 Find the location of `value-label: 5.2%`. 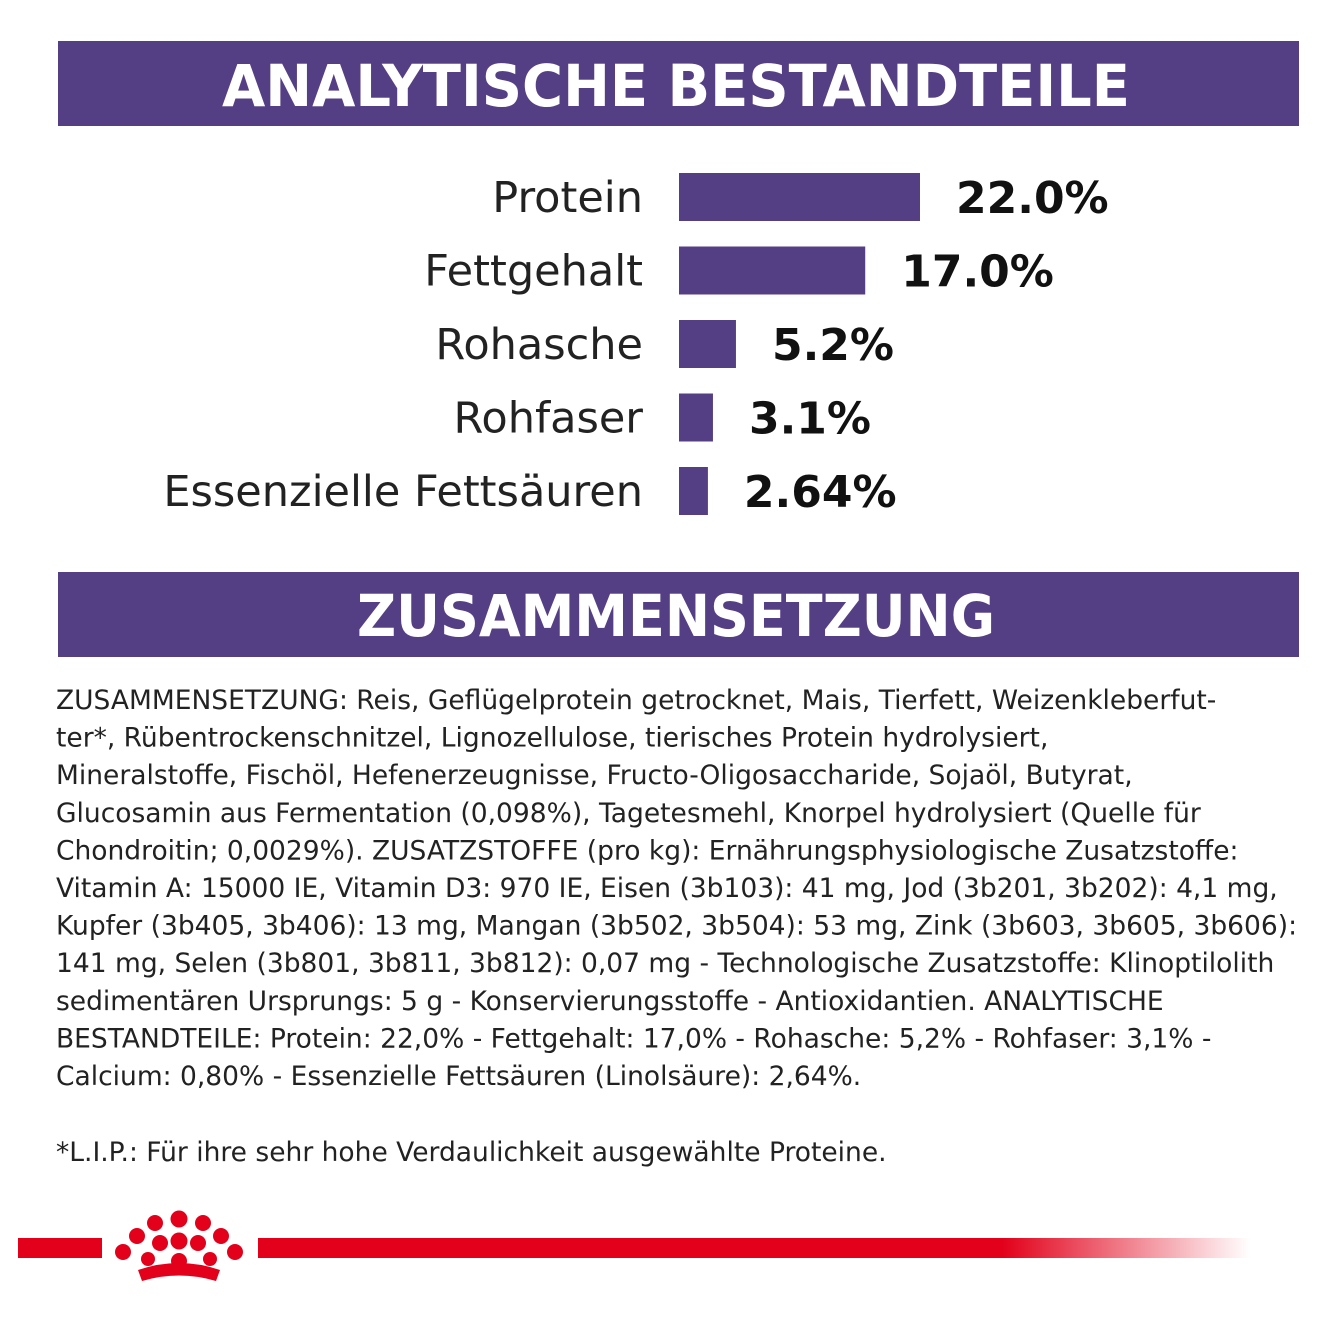

value-label: 5.2% is located at coordinates (833, 345).